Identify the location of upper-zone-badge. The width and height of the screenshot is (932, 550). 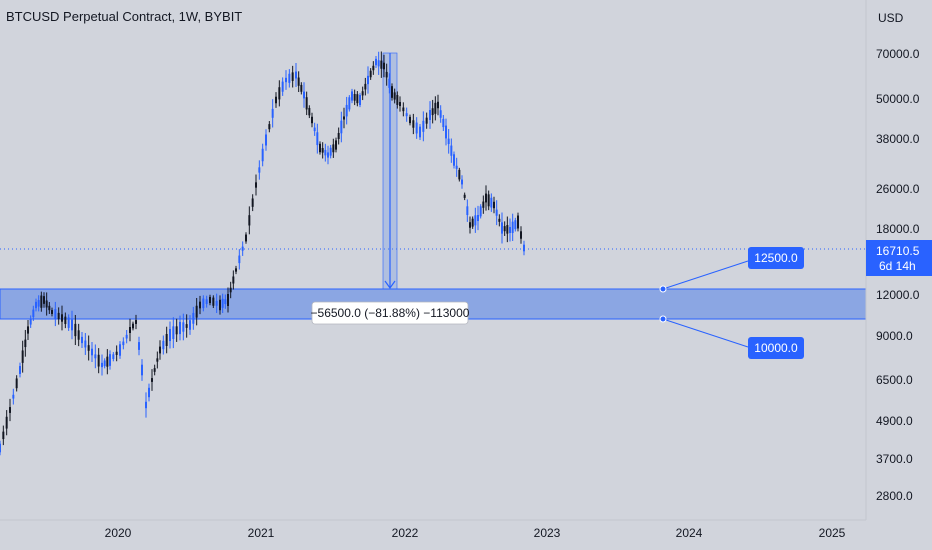
(776, 258).